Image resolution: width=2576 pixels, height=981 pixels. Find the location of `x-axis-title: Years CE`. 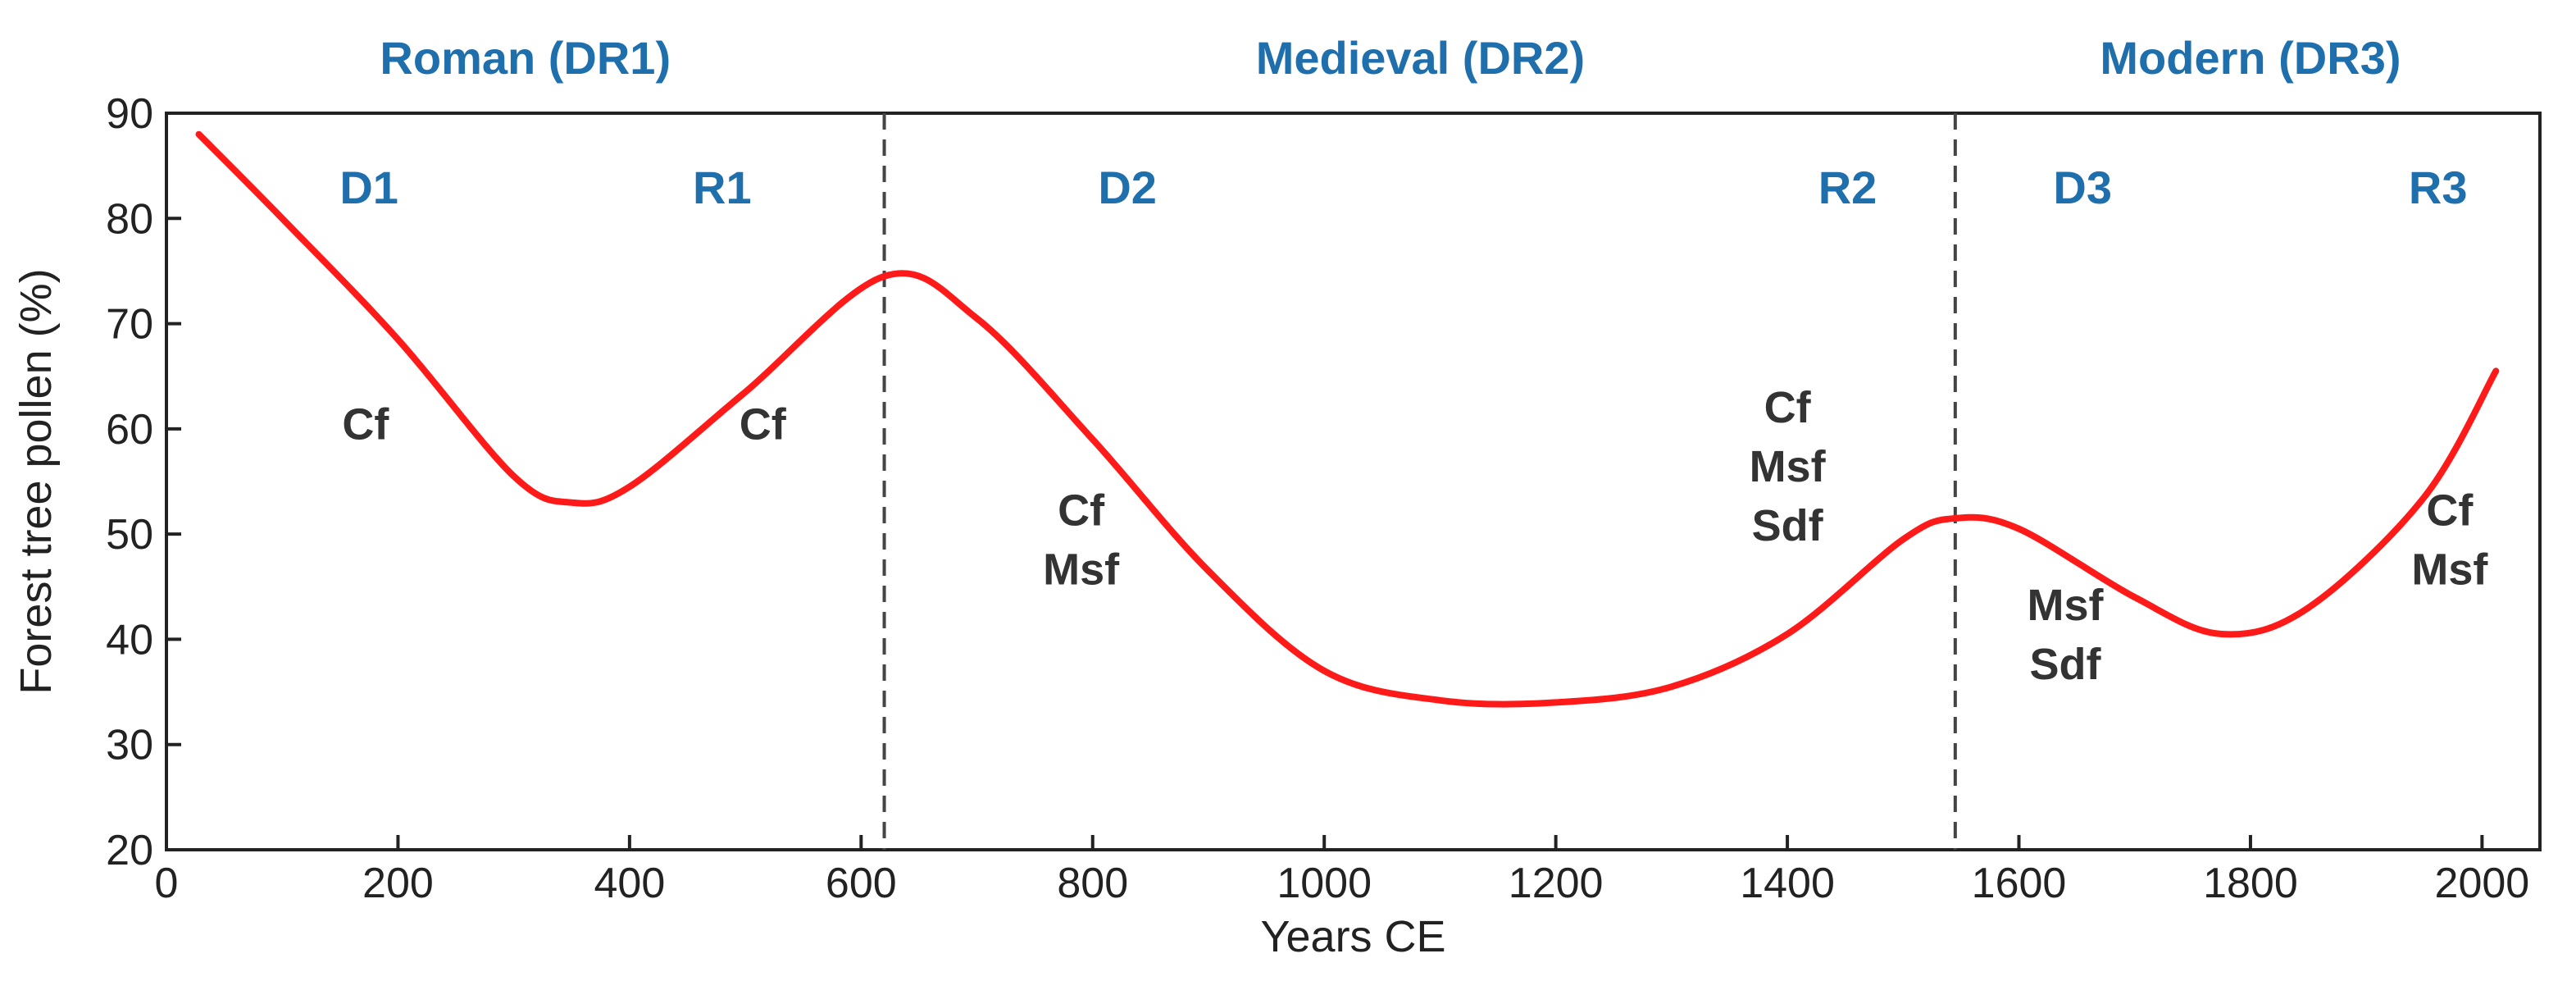

x-axis-title: Years CE is located at coordinates (1352, 936).